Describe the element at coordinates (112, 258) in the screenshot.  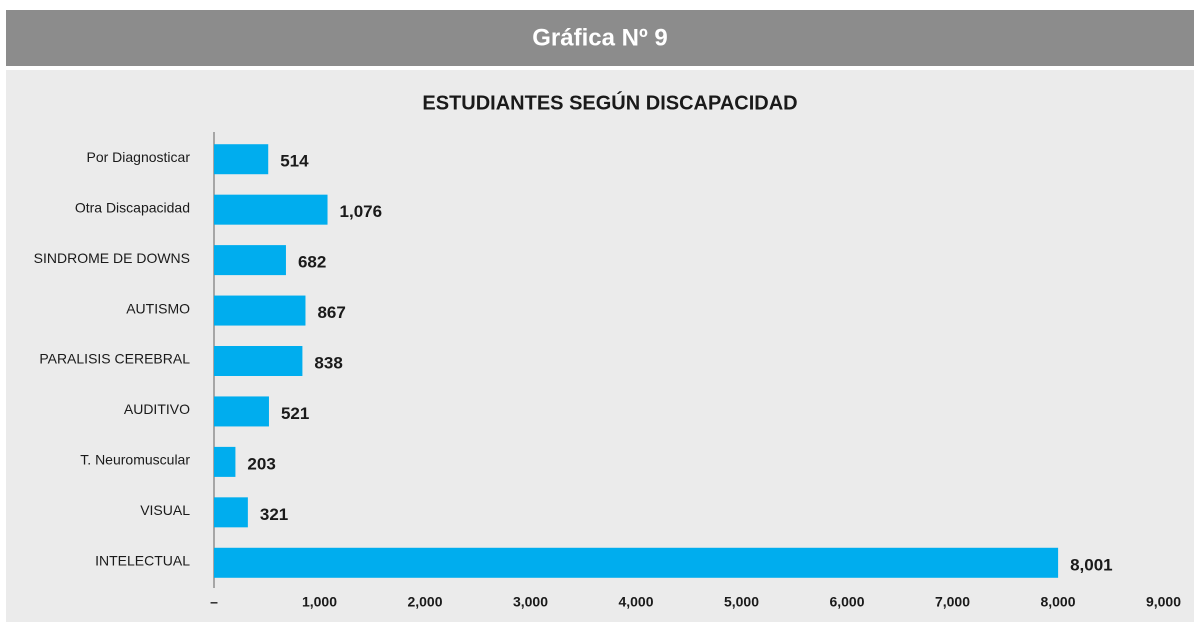
I see `y-tick-label: SINDROME DE DOWNS` at that location.